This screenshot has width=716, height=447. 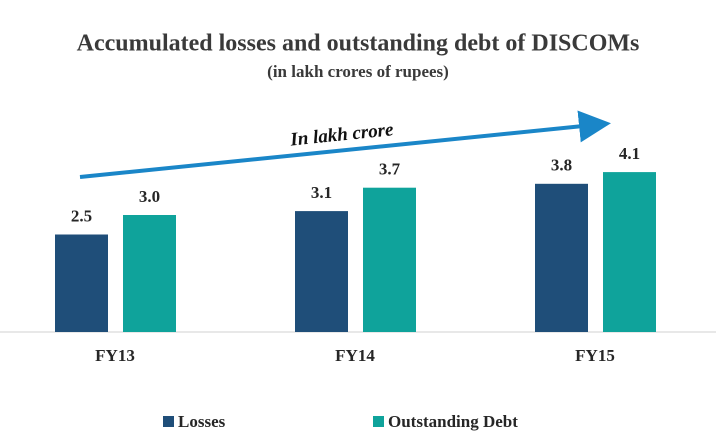 I want to click on data-label: 3.8, so click(x=561, y=165).